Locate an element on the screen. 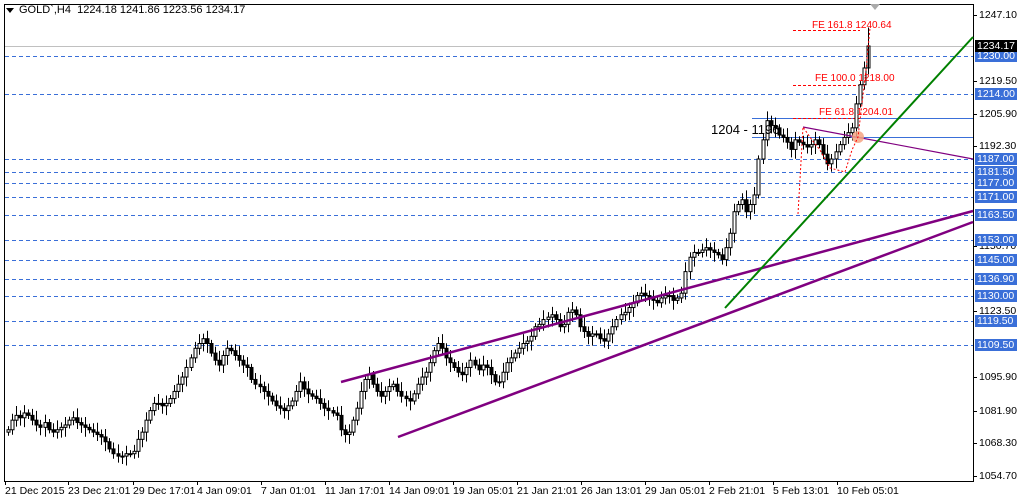 The height and width of the screenshot is (503, 1019). time-tick-label: 14 Jan 09:01 is located at coordinates (419, 491).